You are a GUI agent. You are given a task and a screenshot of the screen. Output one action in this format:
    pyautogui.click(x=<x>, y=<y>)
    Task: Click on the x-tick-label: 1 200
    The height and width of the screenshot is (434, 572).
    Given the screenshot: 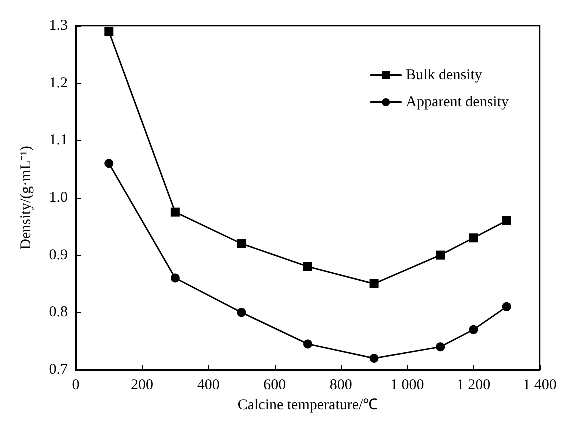 What is the action you would take?
    pyautogui.click(x=473, y=386)
    